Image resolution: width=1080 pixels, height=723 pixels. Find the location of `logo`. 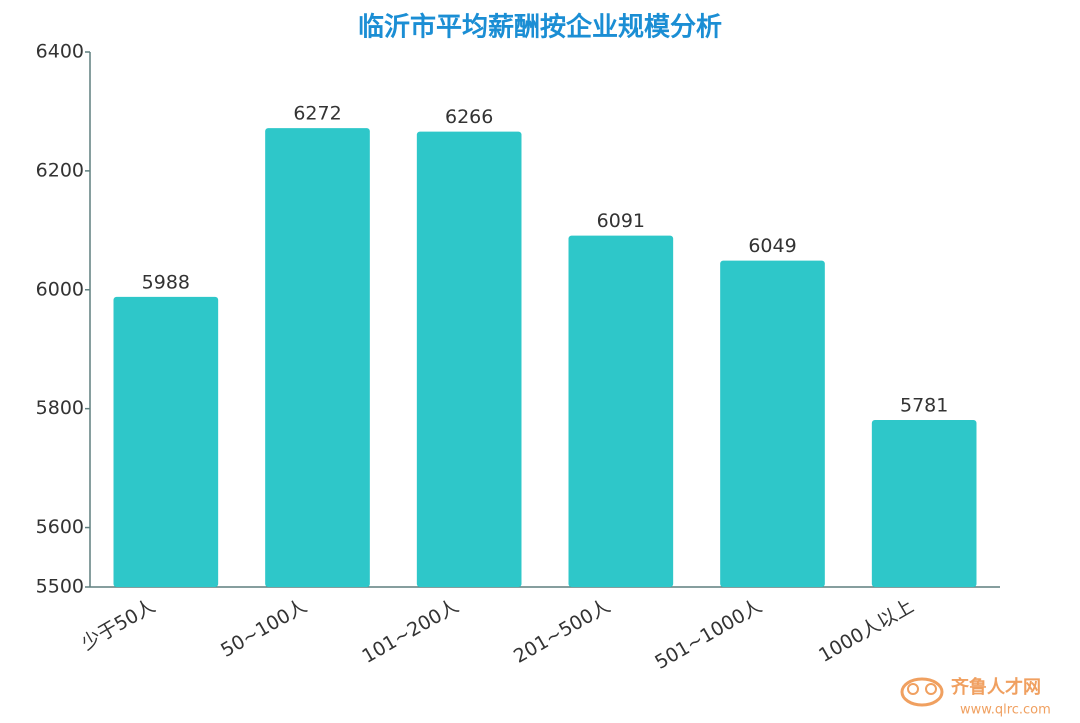

logo is located at coordinates (922, 692).